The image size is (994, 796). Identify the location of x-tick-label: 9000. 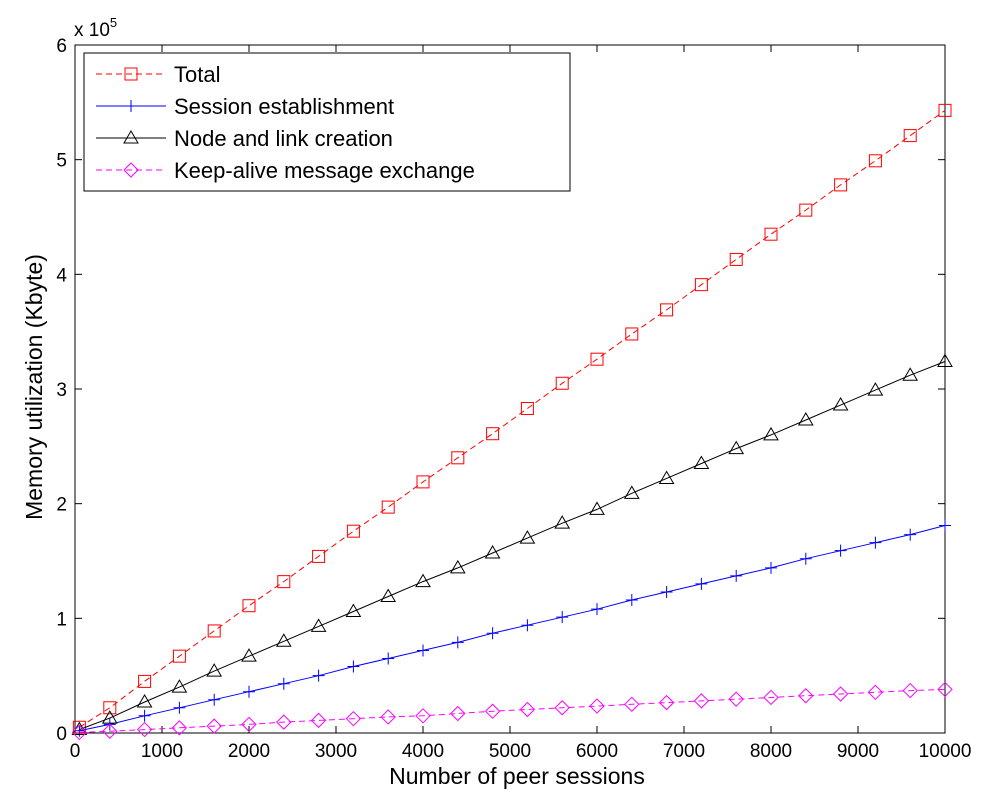
(858, 751).